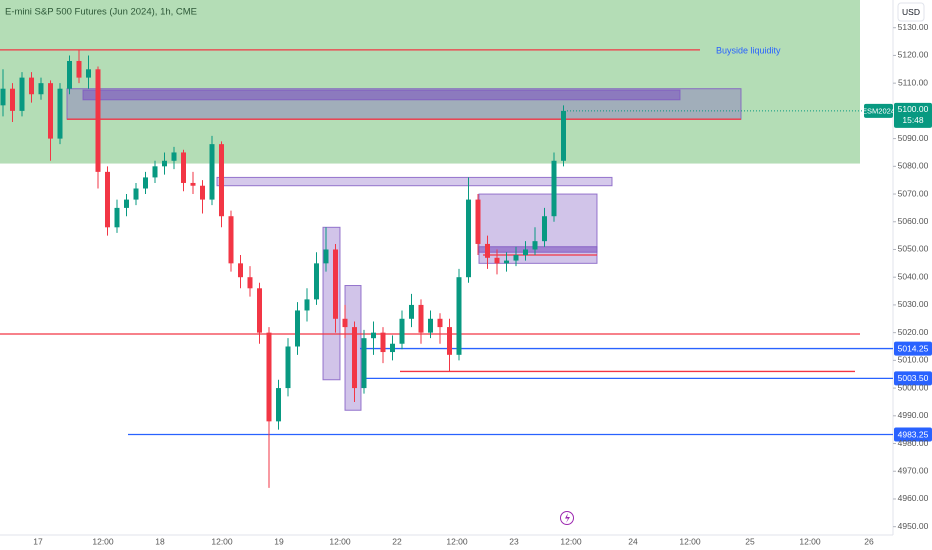 The width and height of the screenshot is (932, 550). What do you see at coordinates (913, 378) in the screenshot?
I see `price-badge-label: 5003.50` at bounding box center [913, 378].